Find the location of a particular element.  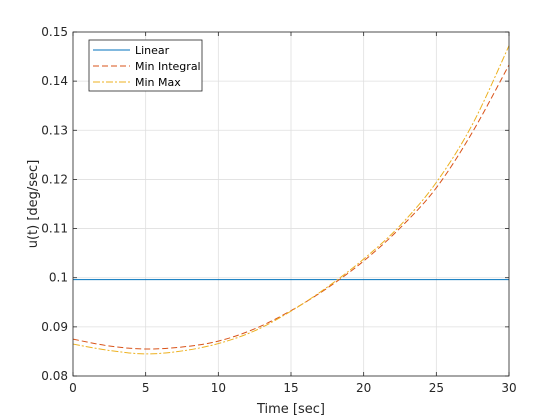

legend-label-linear: Linear is located at coordinates (152, 50).